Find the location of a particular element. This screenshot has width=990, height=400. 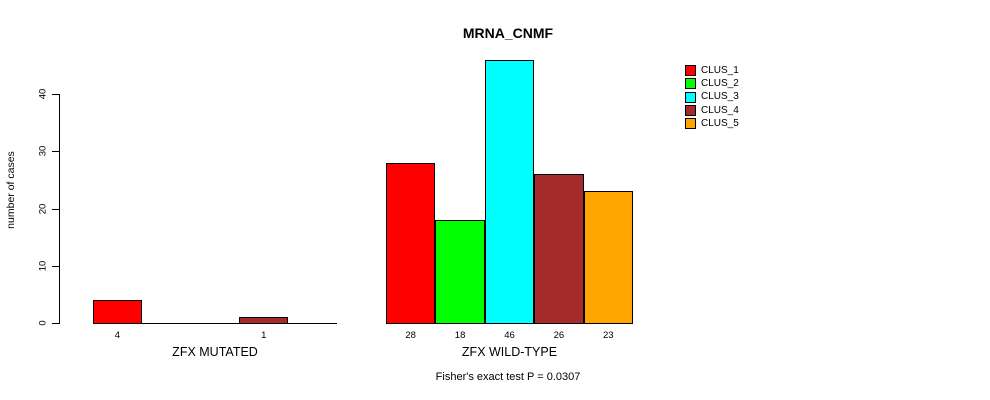

legend-label: CLUS_5 is located at coordinates (720, 123).